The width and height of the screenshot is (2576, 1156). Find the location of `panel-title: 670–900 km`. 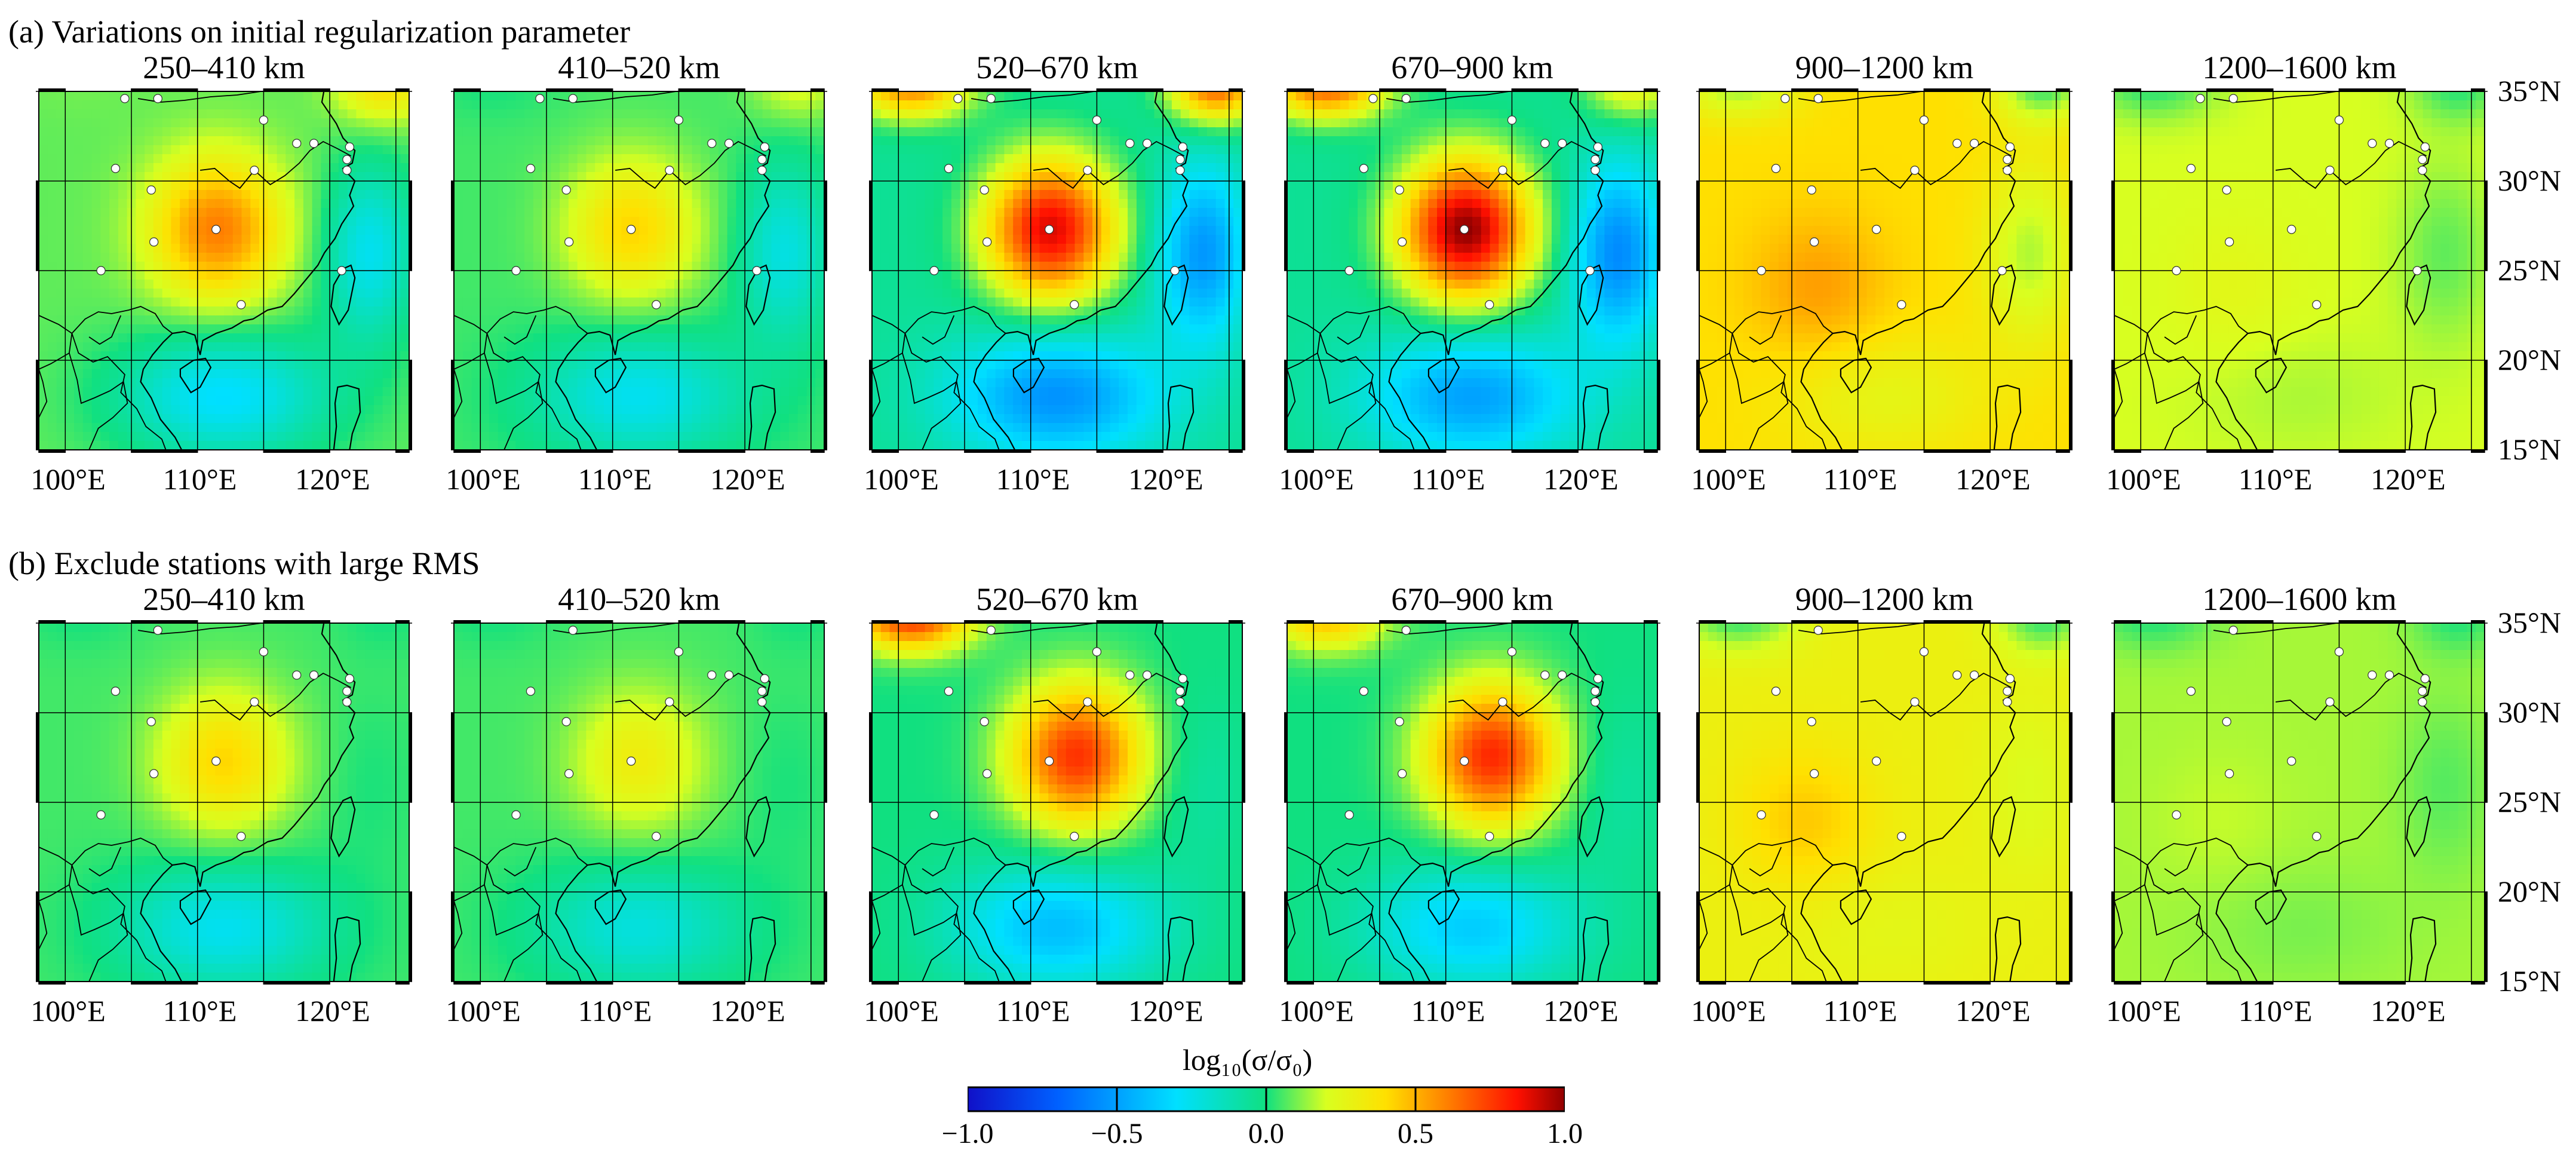

panel-title: 670–900 km is located at coordinates (1472, 67).